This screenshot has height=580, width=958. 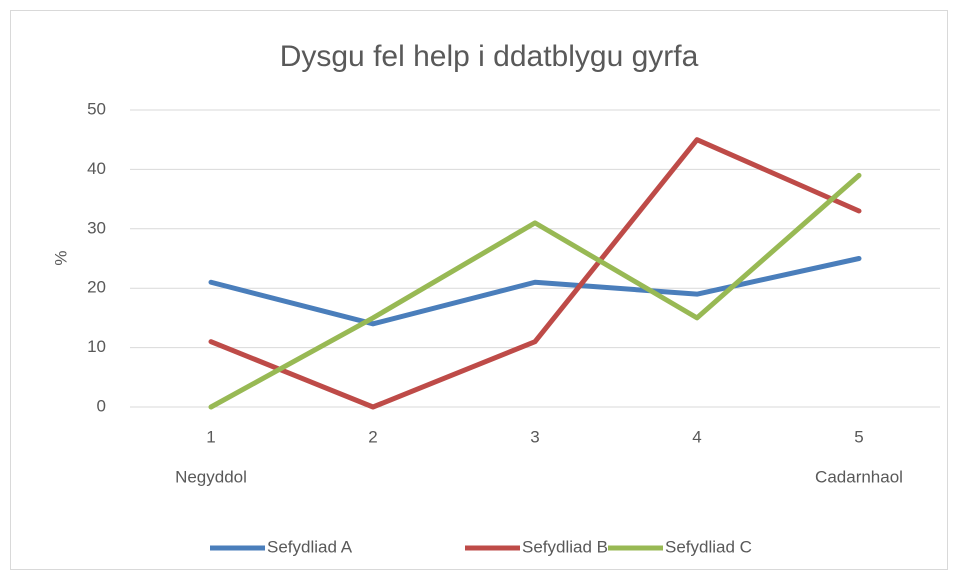 I want to click on x-tick-label: 4, so click(x=696, y=436).